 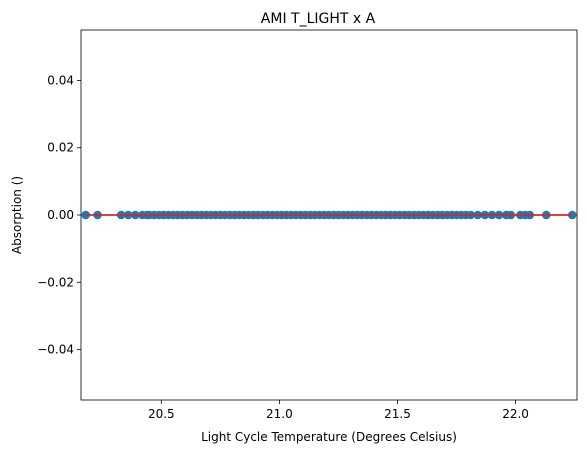 I want to click on scatter-point, so click(x=86, y=215).